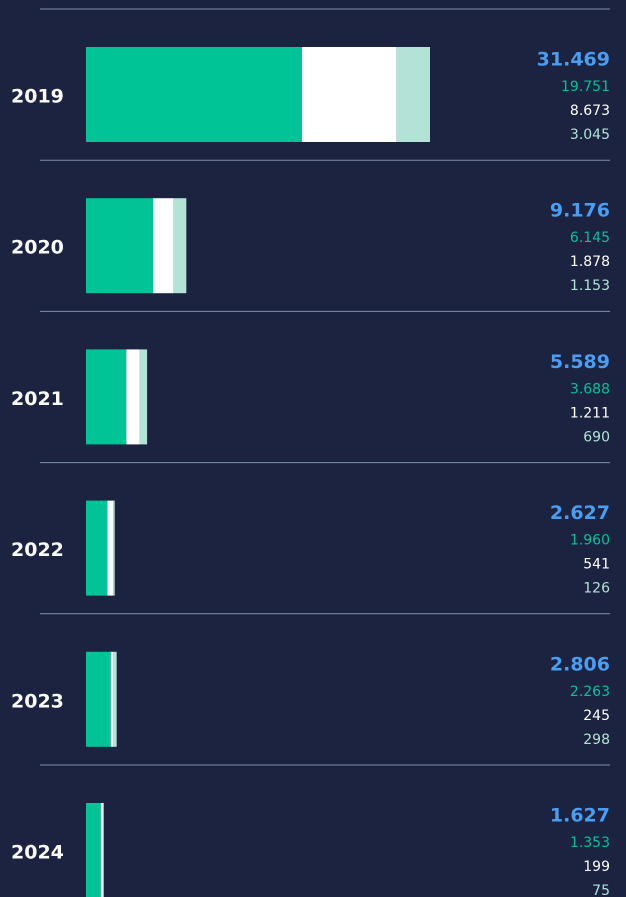 The height and width of the screenshot is (897, 626). What do you see at coordinates (590, 135) in the screenshot?
I see `value-label: 3.045` at bounding box center [590, 135].